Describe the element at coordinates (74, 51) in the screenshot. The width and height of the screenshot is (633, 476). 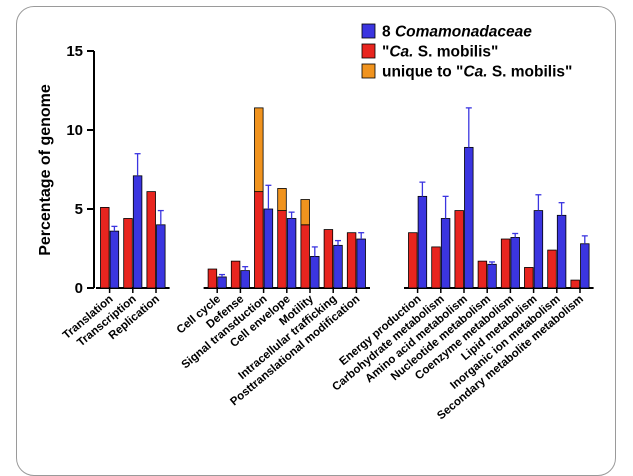
I see `y-tick-label: 15` at that location.